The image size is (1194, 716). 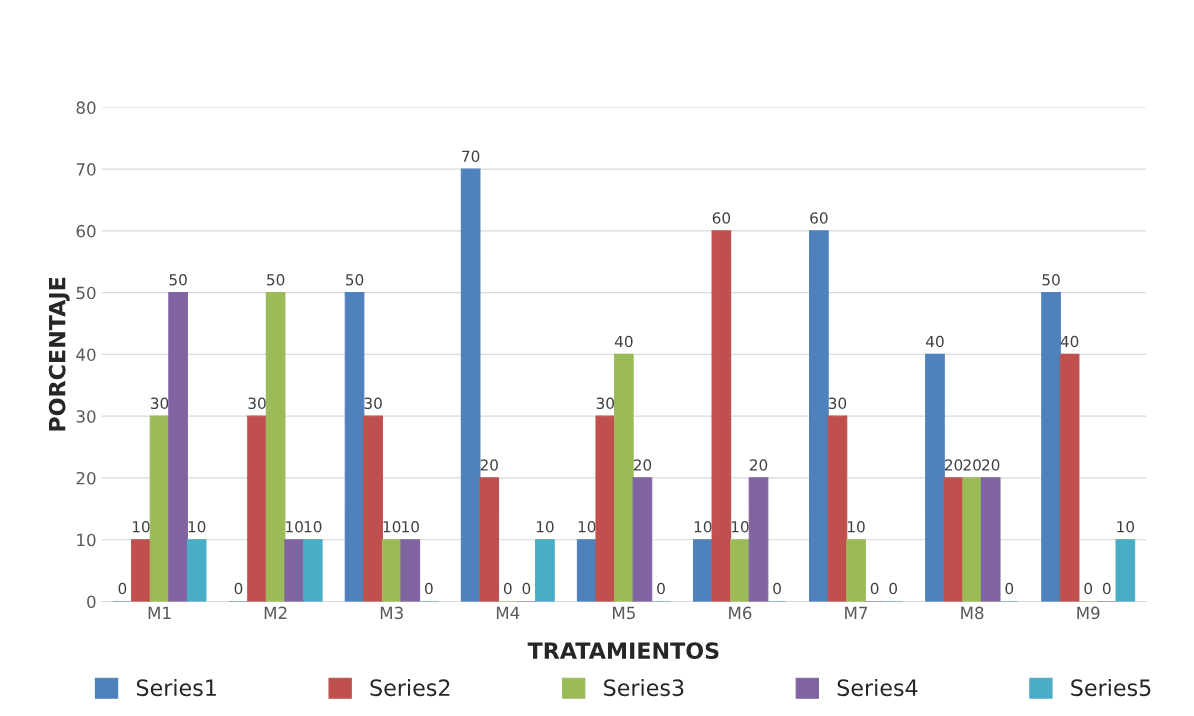 What do you see at coordinates (1111, 687) in the screenshot?
I see `legend-label: Series5` at bounding box center [1111, 687].